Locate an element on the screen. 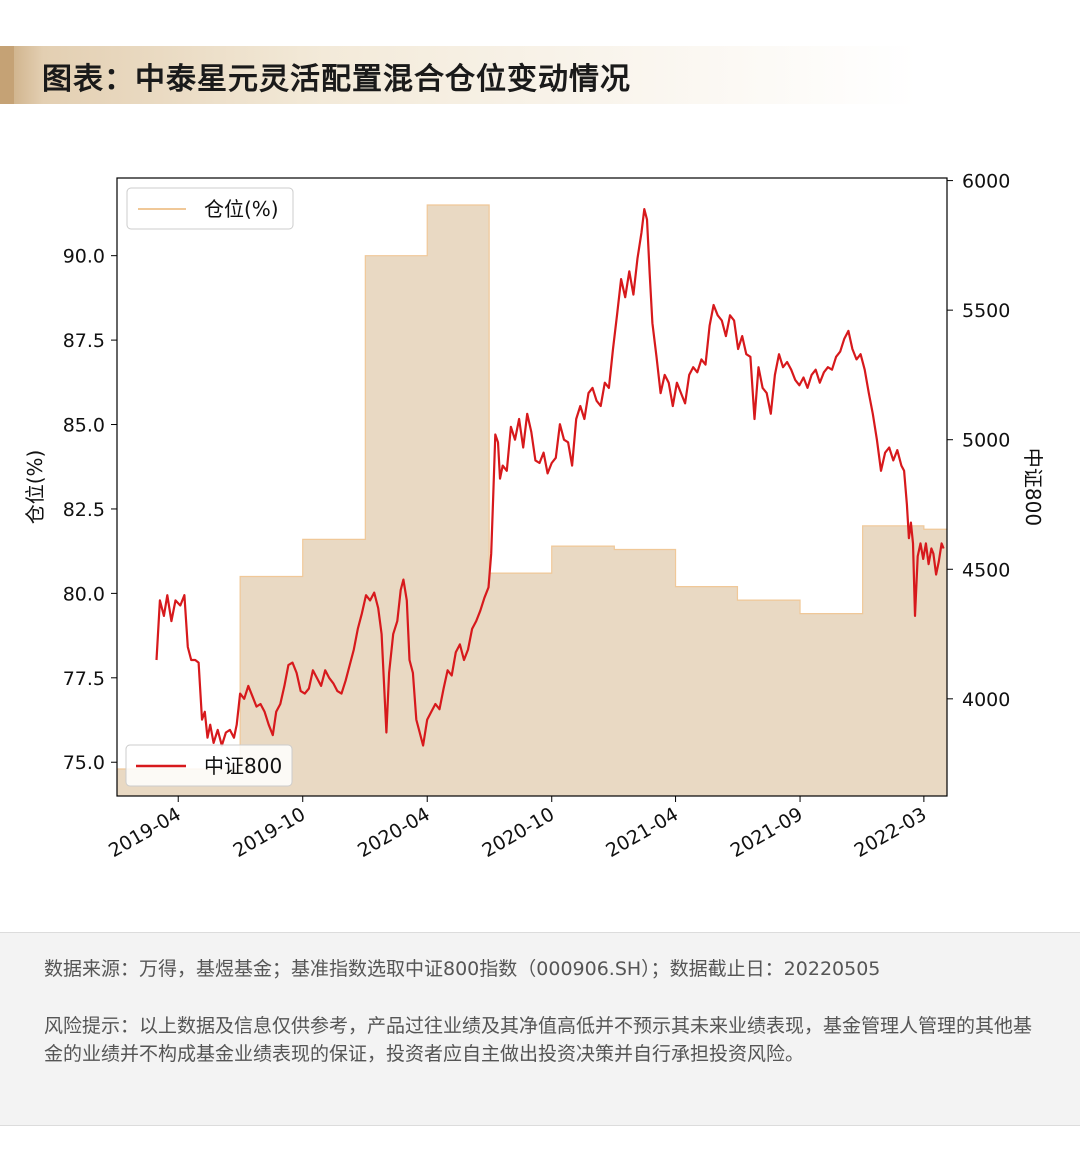 The image size is (1080, 1174). x-axis-tick-label: 2019-04 is located at coordinates (145, 832).